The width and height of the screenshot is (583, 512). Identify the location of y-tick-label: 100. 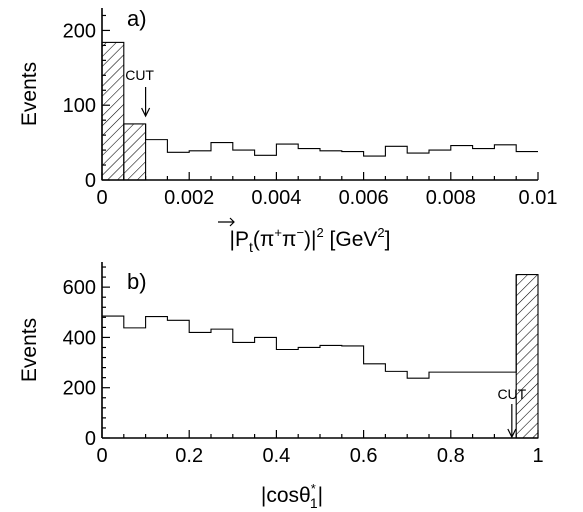
(79, 106).